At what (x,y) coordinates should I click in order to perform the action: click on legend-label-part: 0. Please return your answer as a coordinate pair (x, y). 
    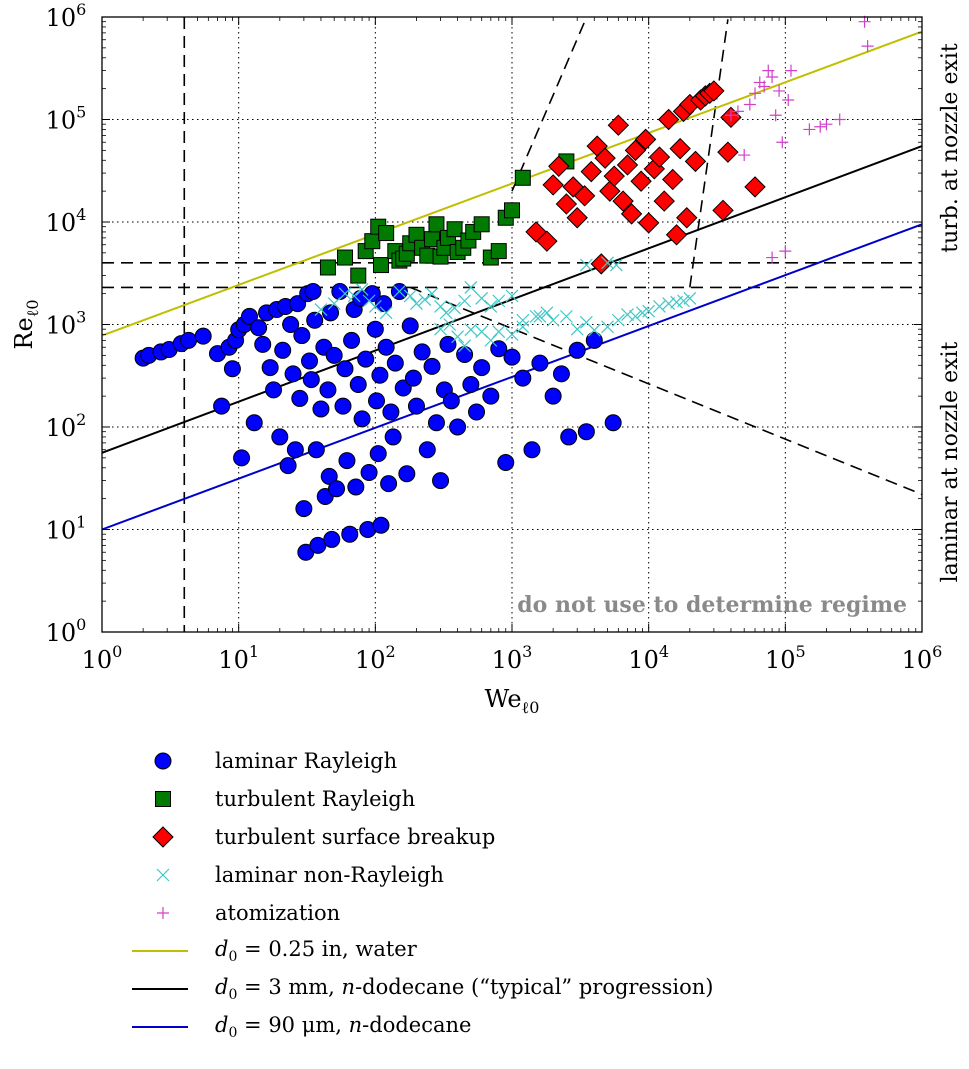
    Looking at the image, I should click on (233, 1033).